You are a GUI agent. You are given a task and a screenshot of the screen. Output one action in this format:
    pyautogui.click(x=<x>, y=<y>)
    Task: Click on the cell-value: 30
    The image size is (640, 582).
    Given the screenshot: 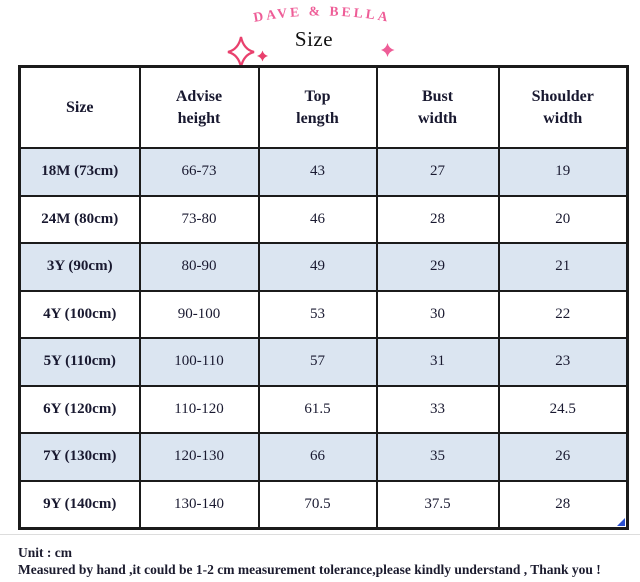 What is the action you would take?
    pyautogui.click(x=437, y=314)
    